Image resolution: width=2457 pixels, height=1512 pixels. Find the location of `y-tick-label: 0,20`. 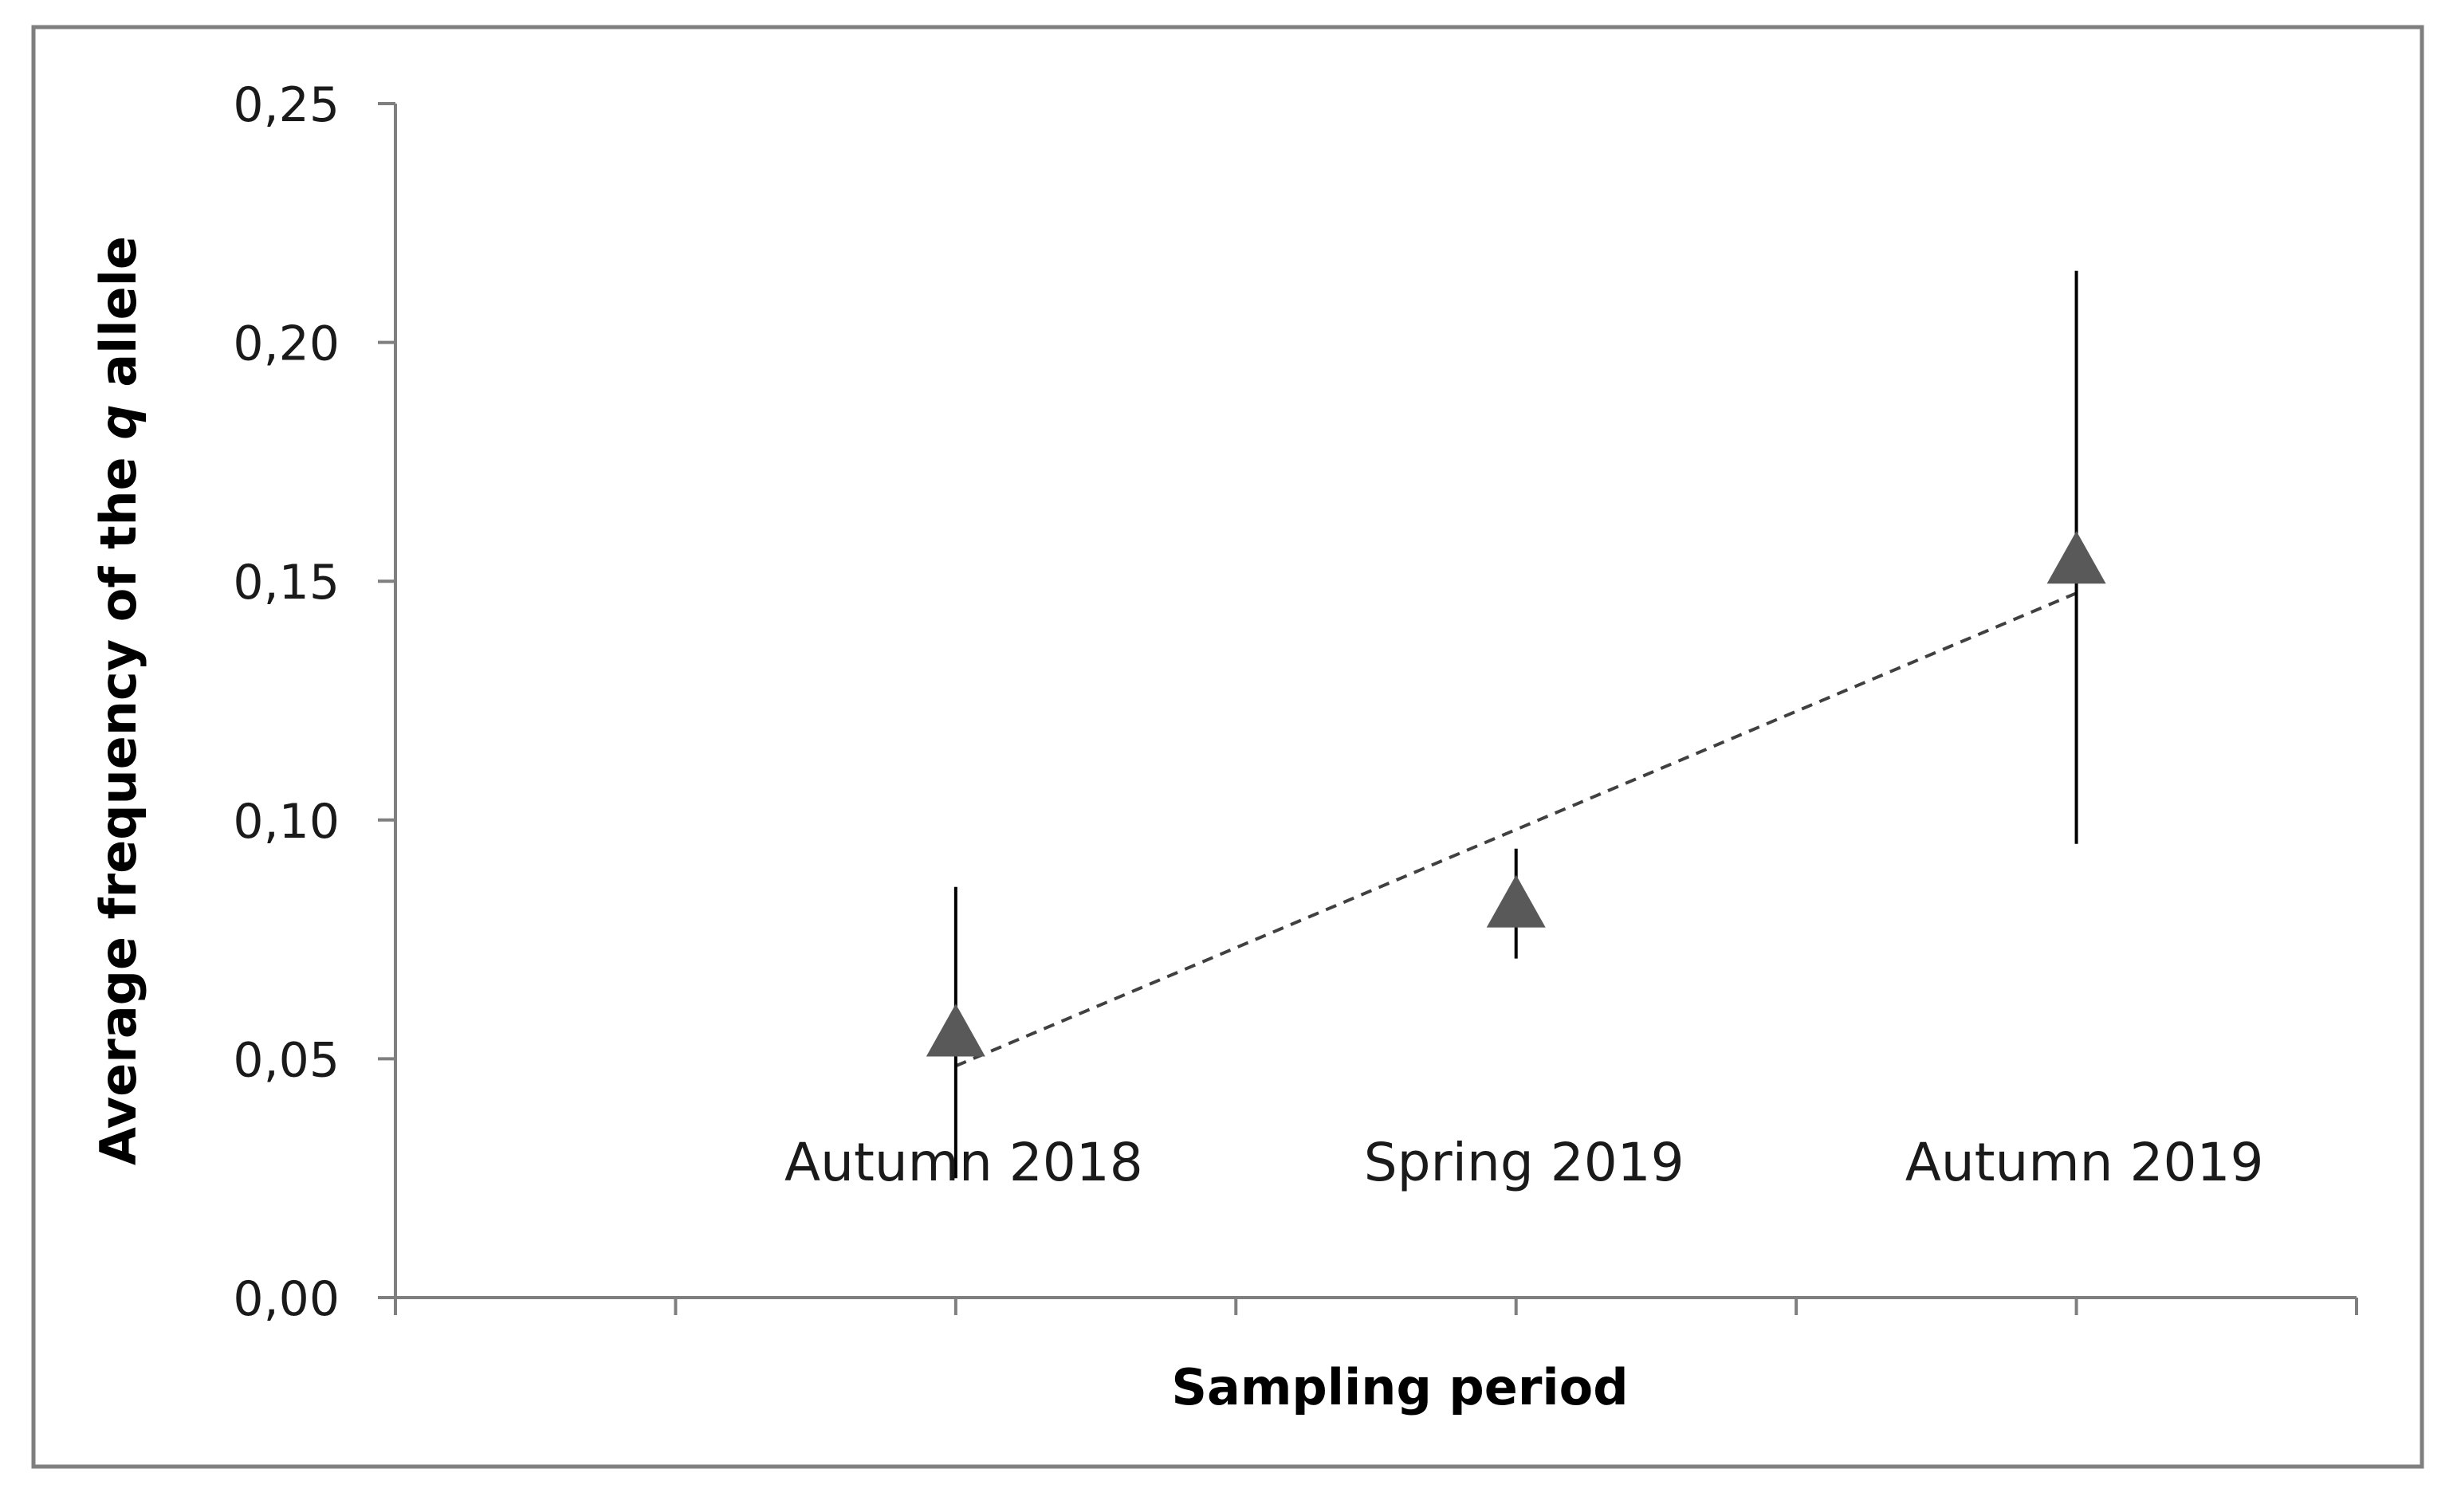

y-tick-label: 0,20 is located at coordinates (286, 344).